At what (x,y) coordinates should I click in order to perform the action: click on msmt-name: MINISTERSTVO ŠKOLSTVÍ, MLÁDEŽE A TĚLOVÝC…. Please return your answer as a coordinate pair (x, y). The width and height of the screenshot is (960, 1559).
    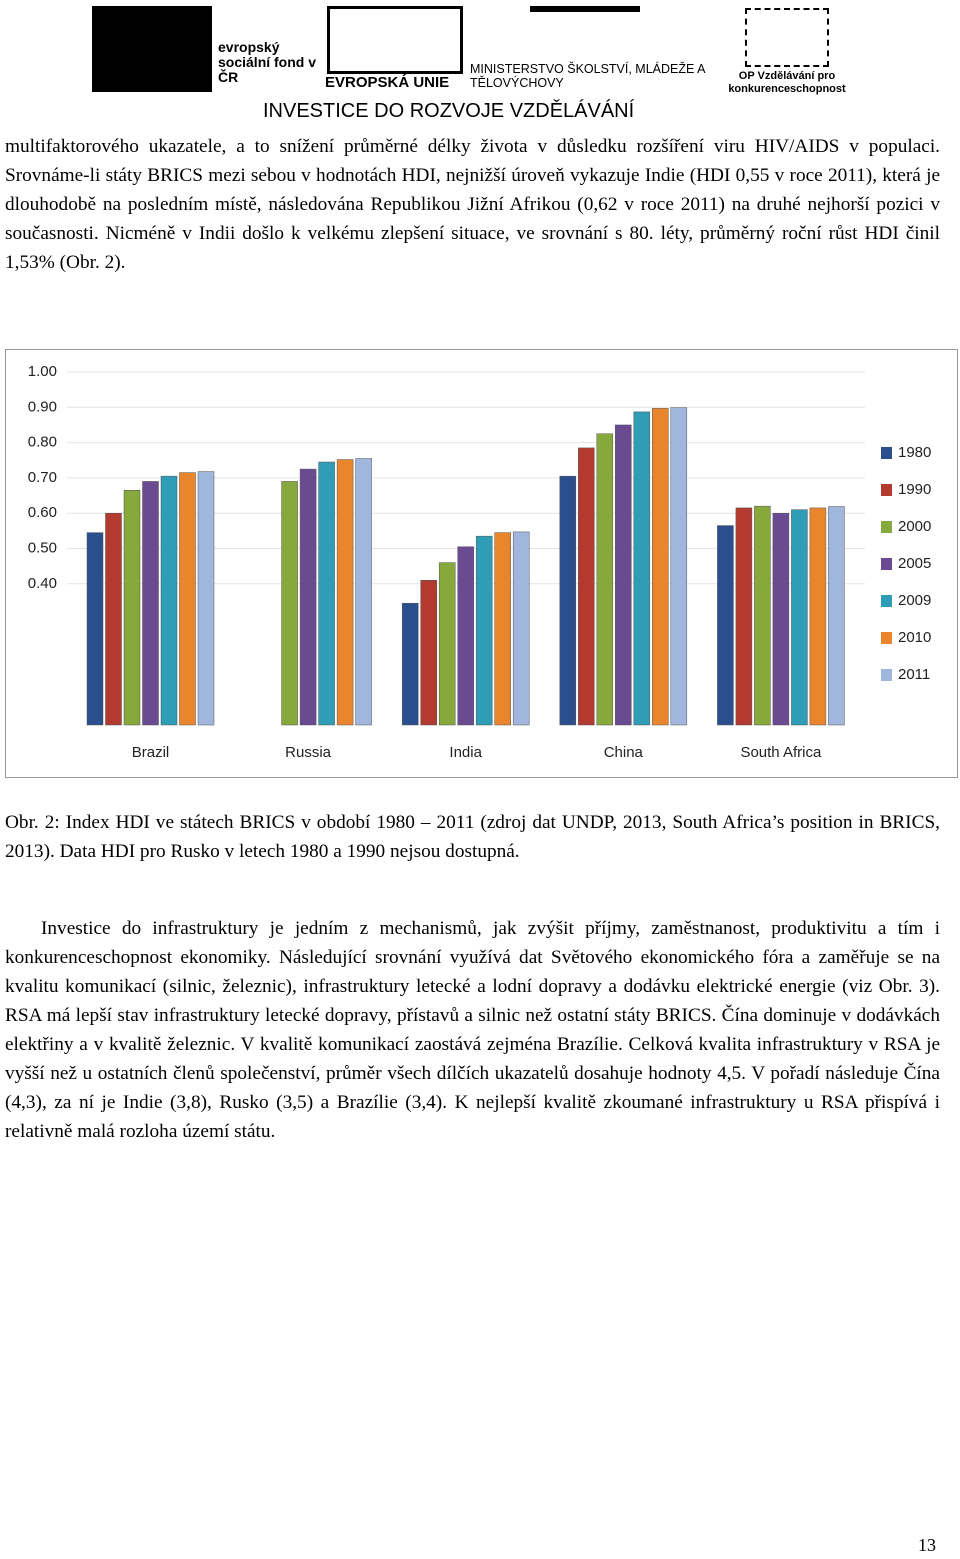
    Looking at the image, I should click on (587, 76).